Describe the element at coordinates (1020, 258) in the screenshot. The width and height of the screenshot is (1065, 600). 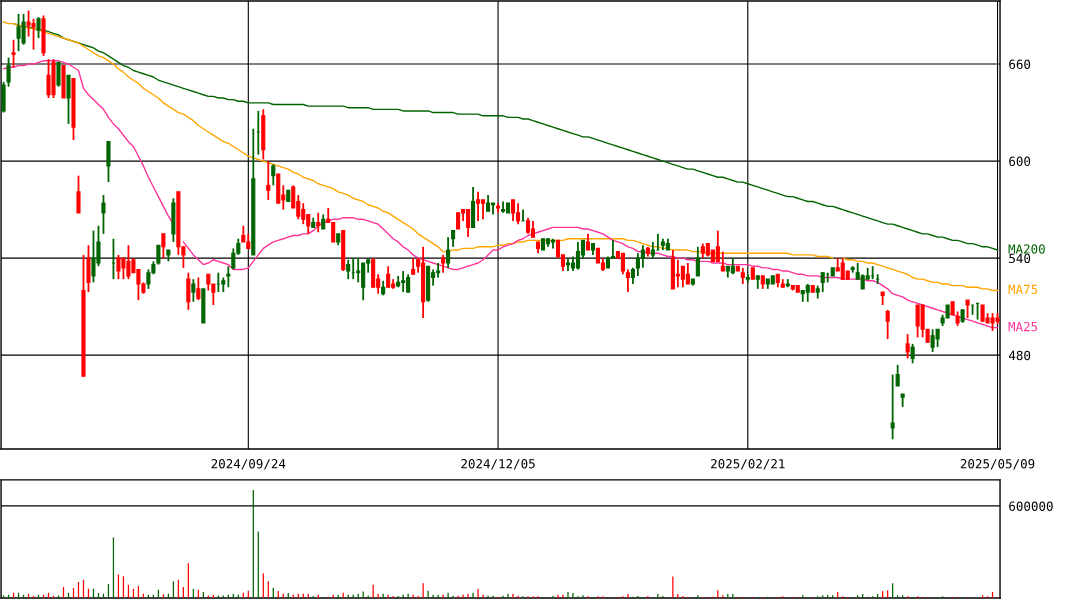
I see `y-tick-label: 540` at that location.